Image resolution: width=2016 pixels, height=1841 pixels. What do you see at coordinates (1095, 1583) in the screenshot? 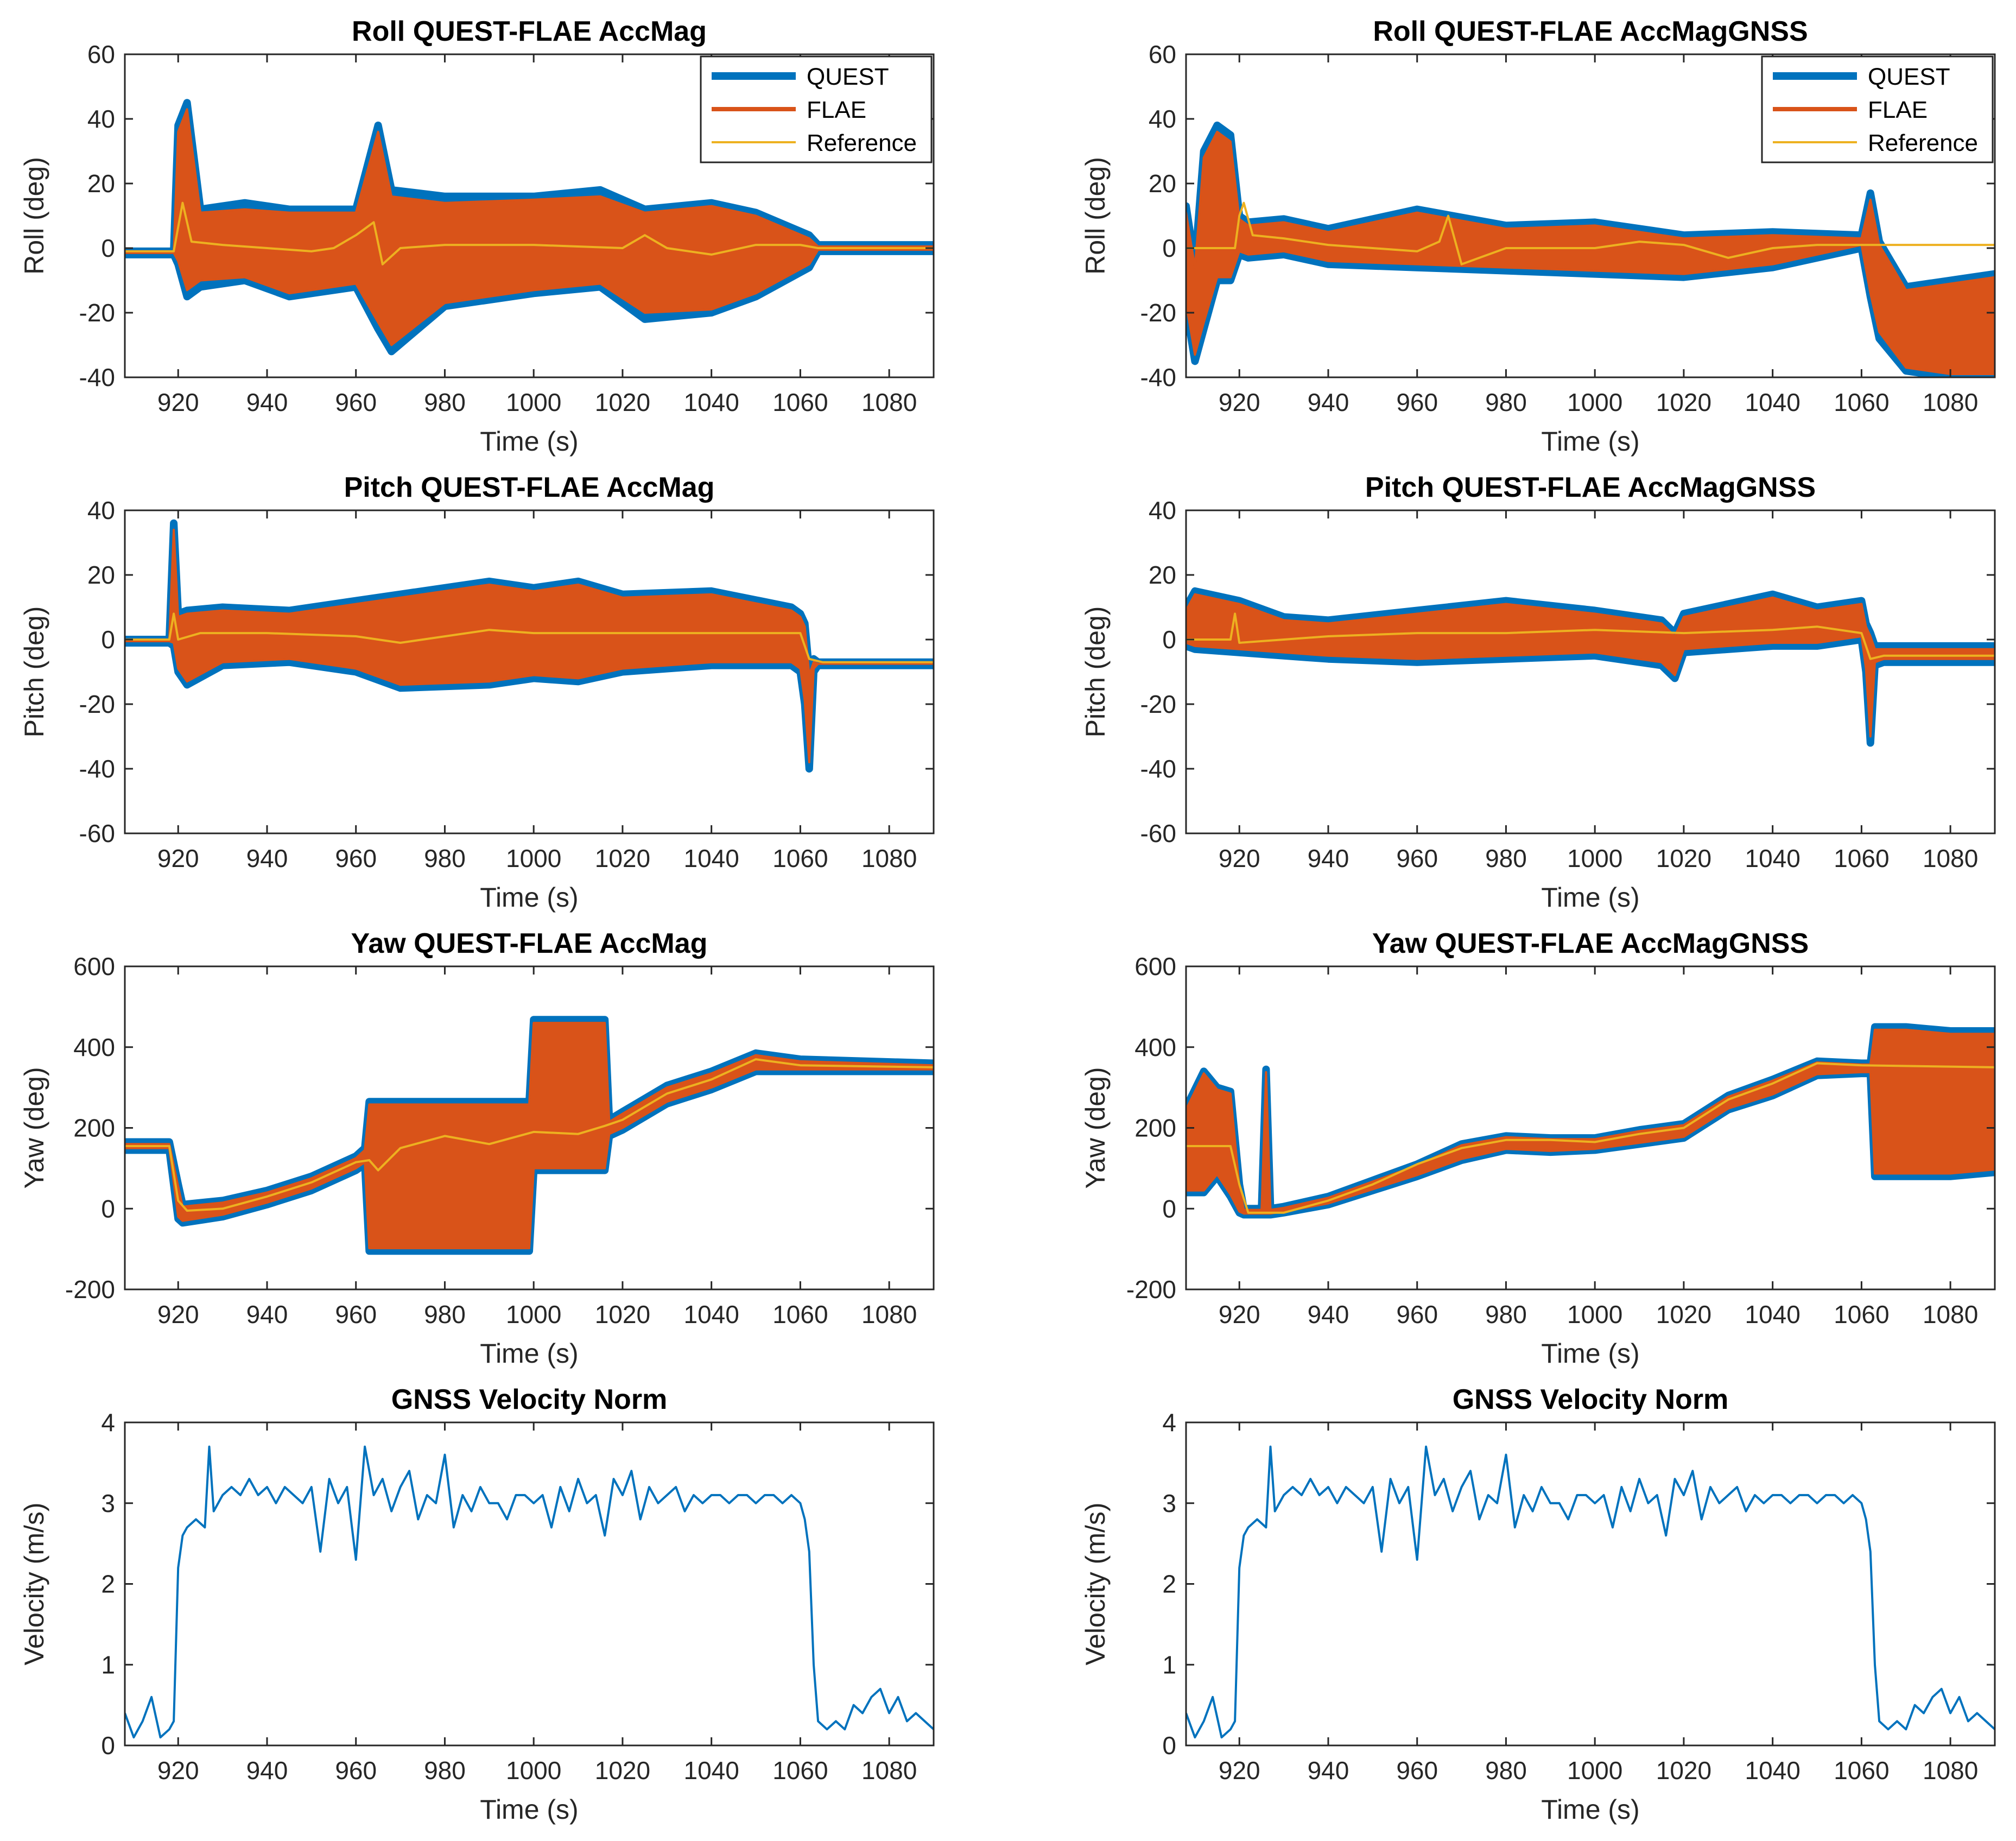
I see `y-axis-label: Velocity (m/s)` at bounding box center [1095, 1583].